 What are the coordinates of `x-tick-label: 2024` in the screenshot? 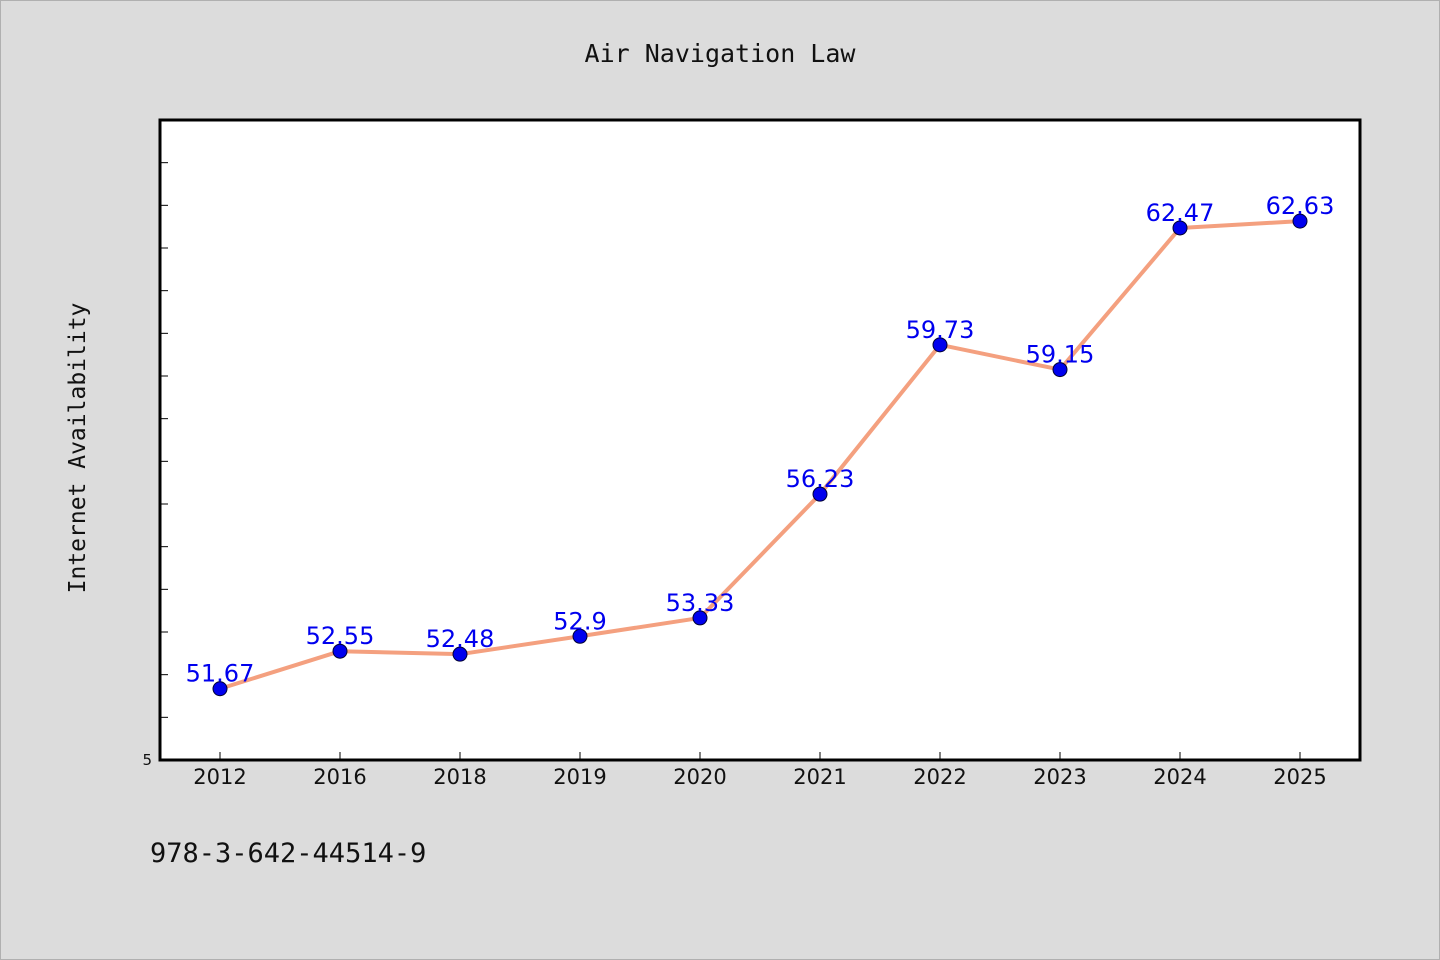 It's located at (1179, 777).